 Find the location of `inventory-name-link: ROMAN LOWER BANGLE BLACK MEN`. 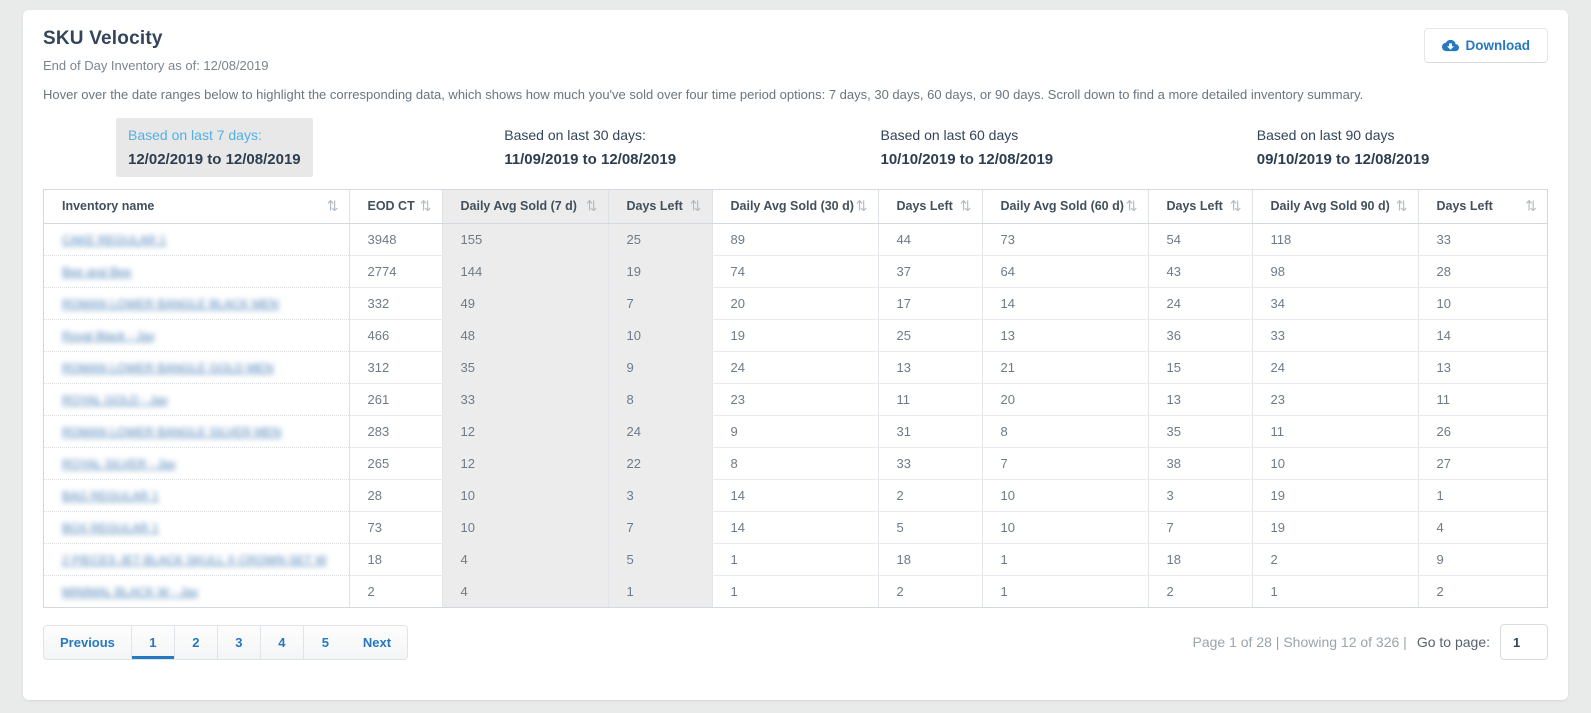

inventory-name-link: ROMAN LOWER BANGLE BLACK MEN is located at coordinates (170, 303).